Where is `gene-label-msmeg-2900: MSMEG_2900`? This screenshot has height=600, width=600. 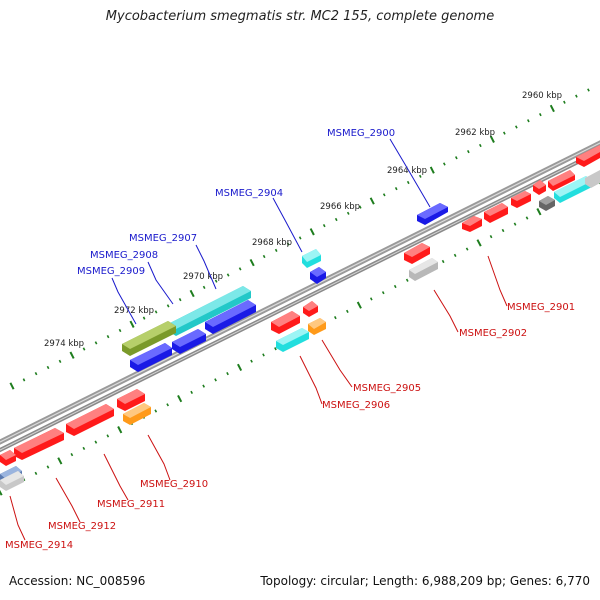
gene-label-msmeg-2900: MSMEG_2900 is located at coordinates (361, 133).